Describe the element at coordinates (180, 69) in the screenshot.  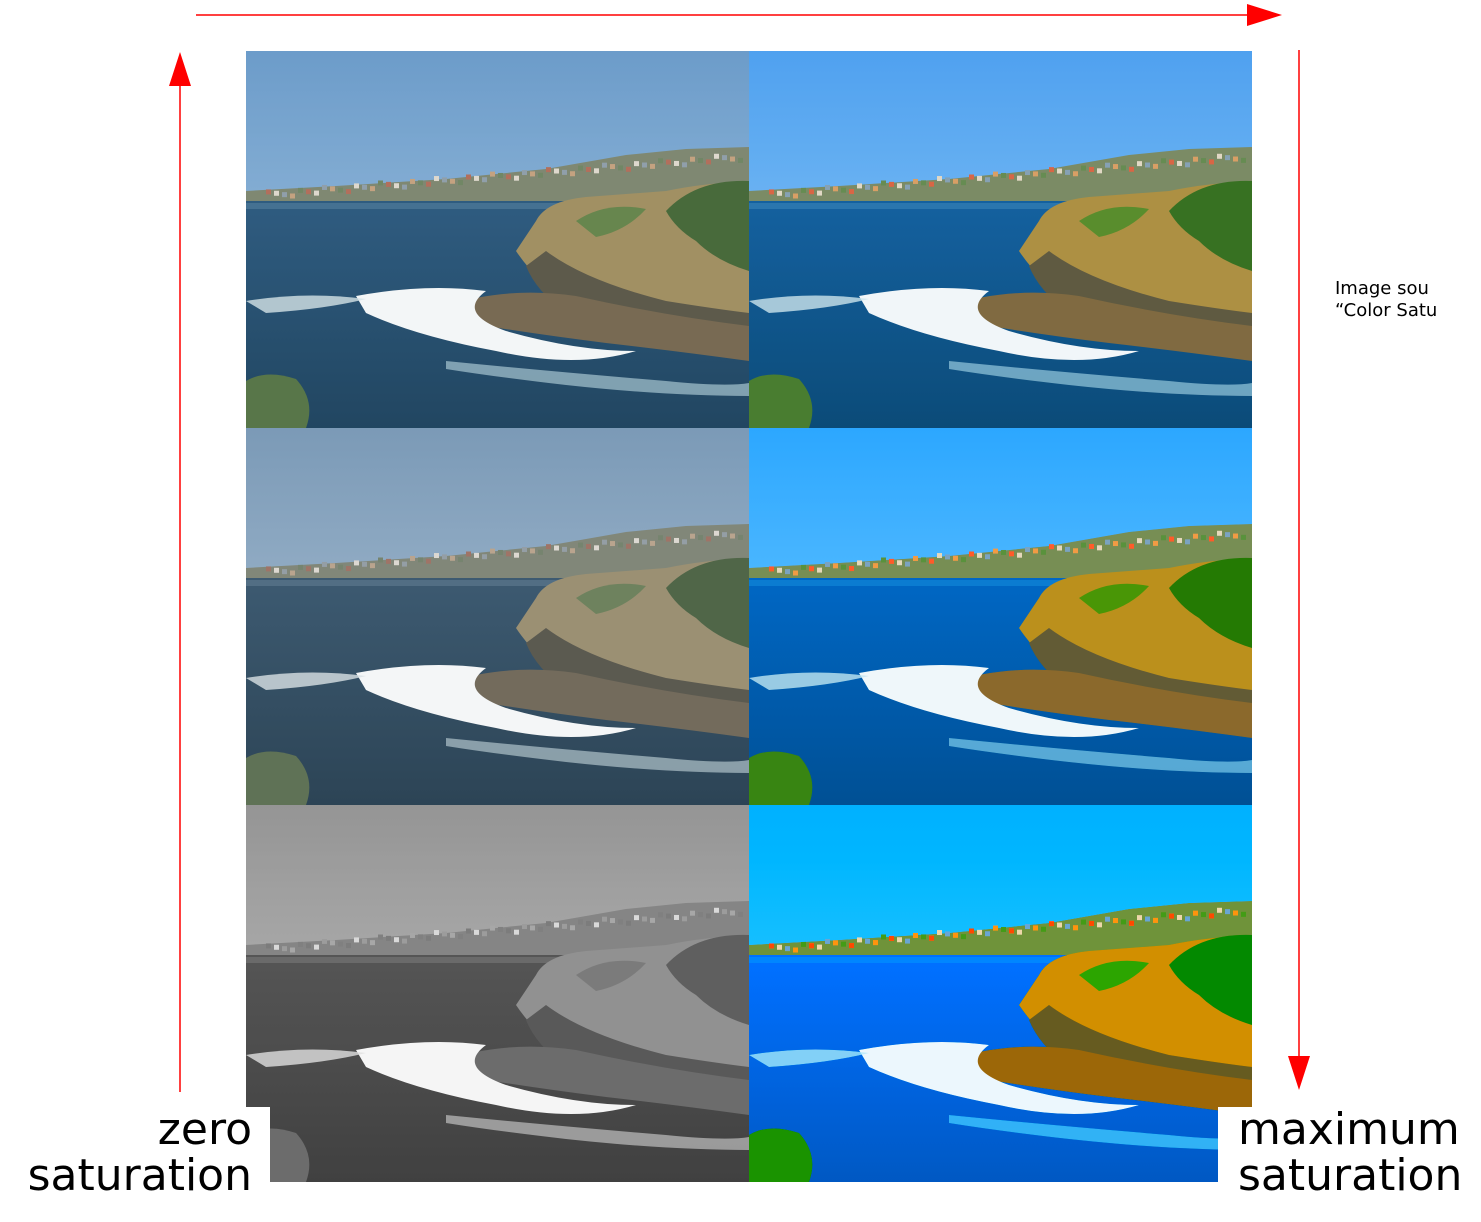
I see `left-arrow-head` at that location.